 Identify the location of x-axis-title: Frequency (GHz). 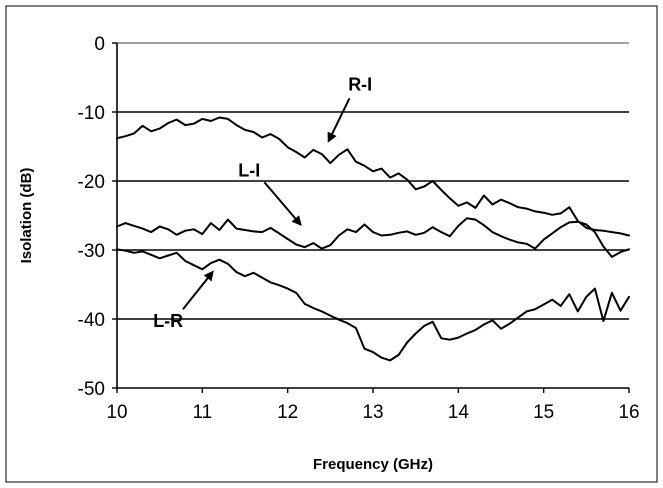
(373, 464).